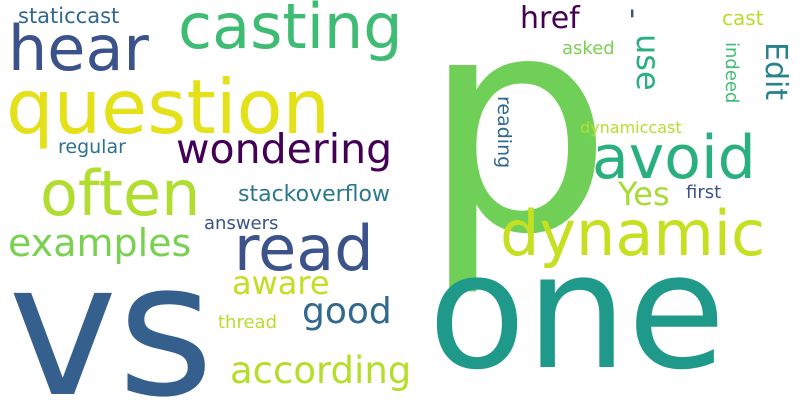 The width and height of the screenshot is (800, 400). I want to click on word-vs: vs, so click(111, 311).